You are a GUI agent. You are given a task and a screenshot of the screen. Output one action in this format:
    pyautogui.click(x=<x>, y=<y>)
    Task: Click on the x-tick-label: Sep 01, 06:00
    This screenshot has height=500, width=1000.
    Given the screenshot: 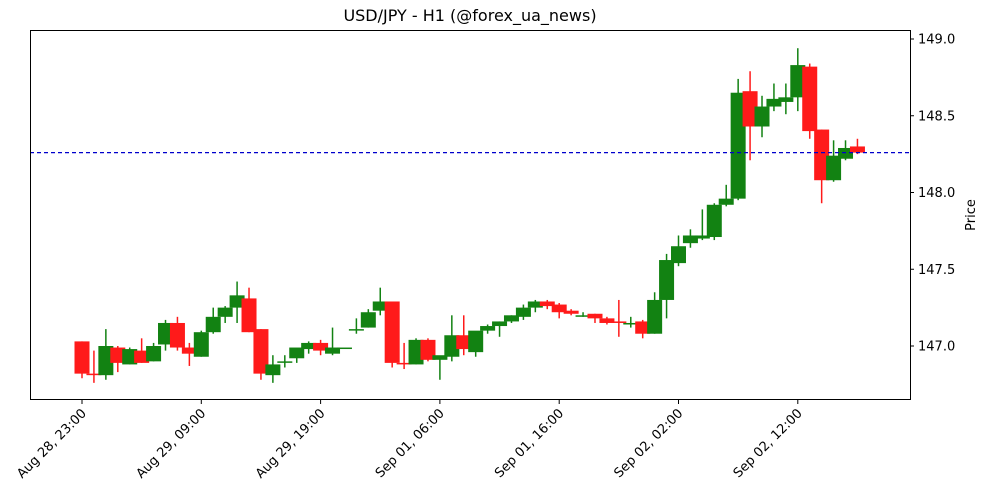 What is the action you would take?
    pyautogui.click(x=410, y=443)
    